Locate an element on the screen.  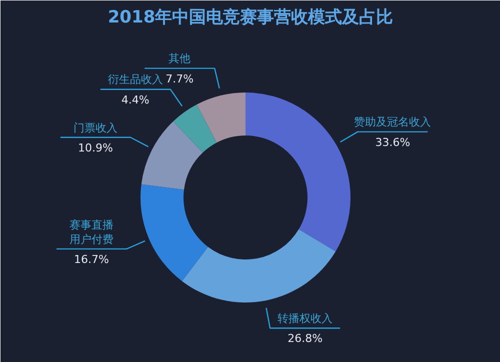
slice-label: 其他 is located at coordinates (179, 59).